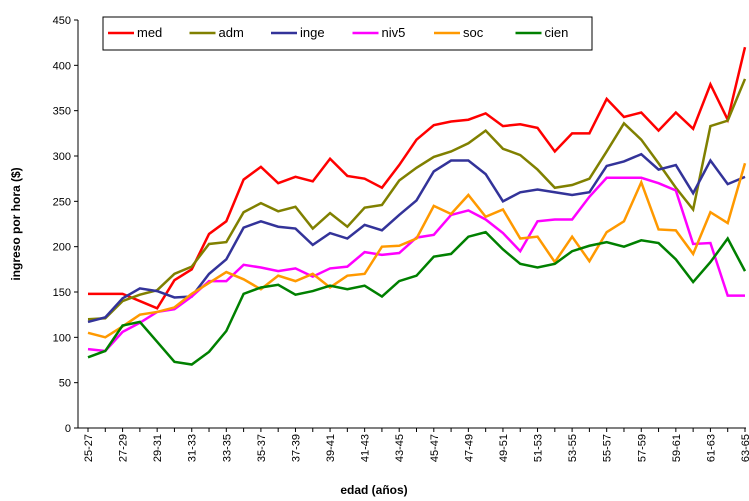 The height and width of the screenshot is (501, 749). Describe the element at coordinates (394, 32) in the screenshot. I see `legend-label: niv5` at that location.